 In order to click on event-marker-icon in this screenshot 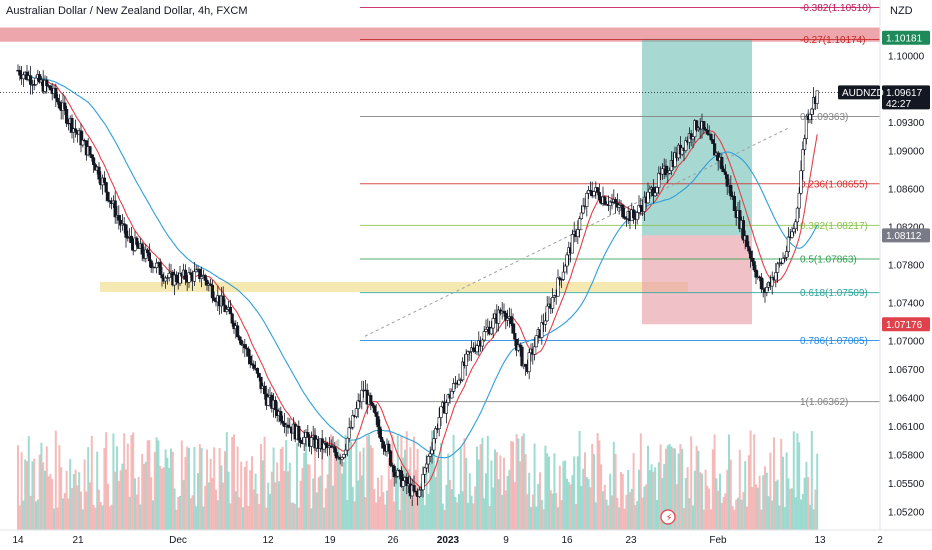, I will do `click(668, 517)`.